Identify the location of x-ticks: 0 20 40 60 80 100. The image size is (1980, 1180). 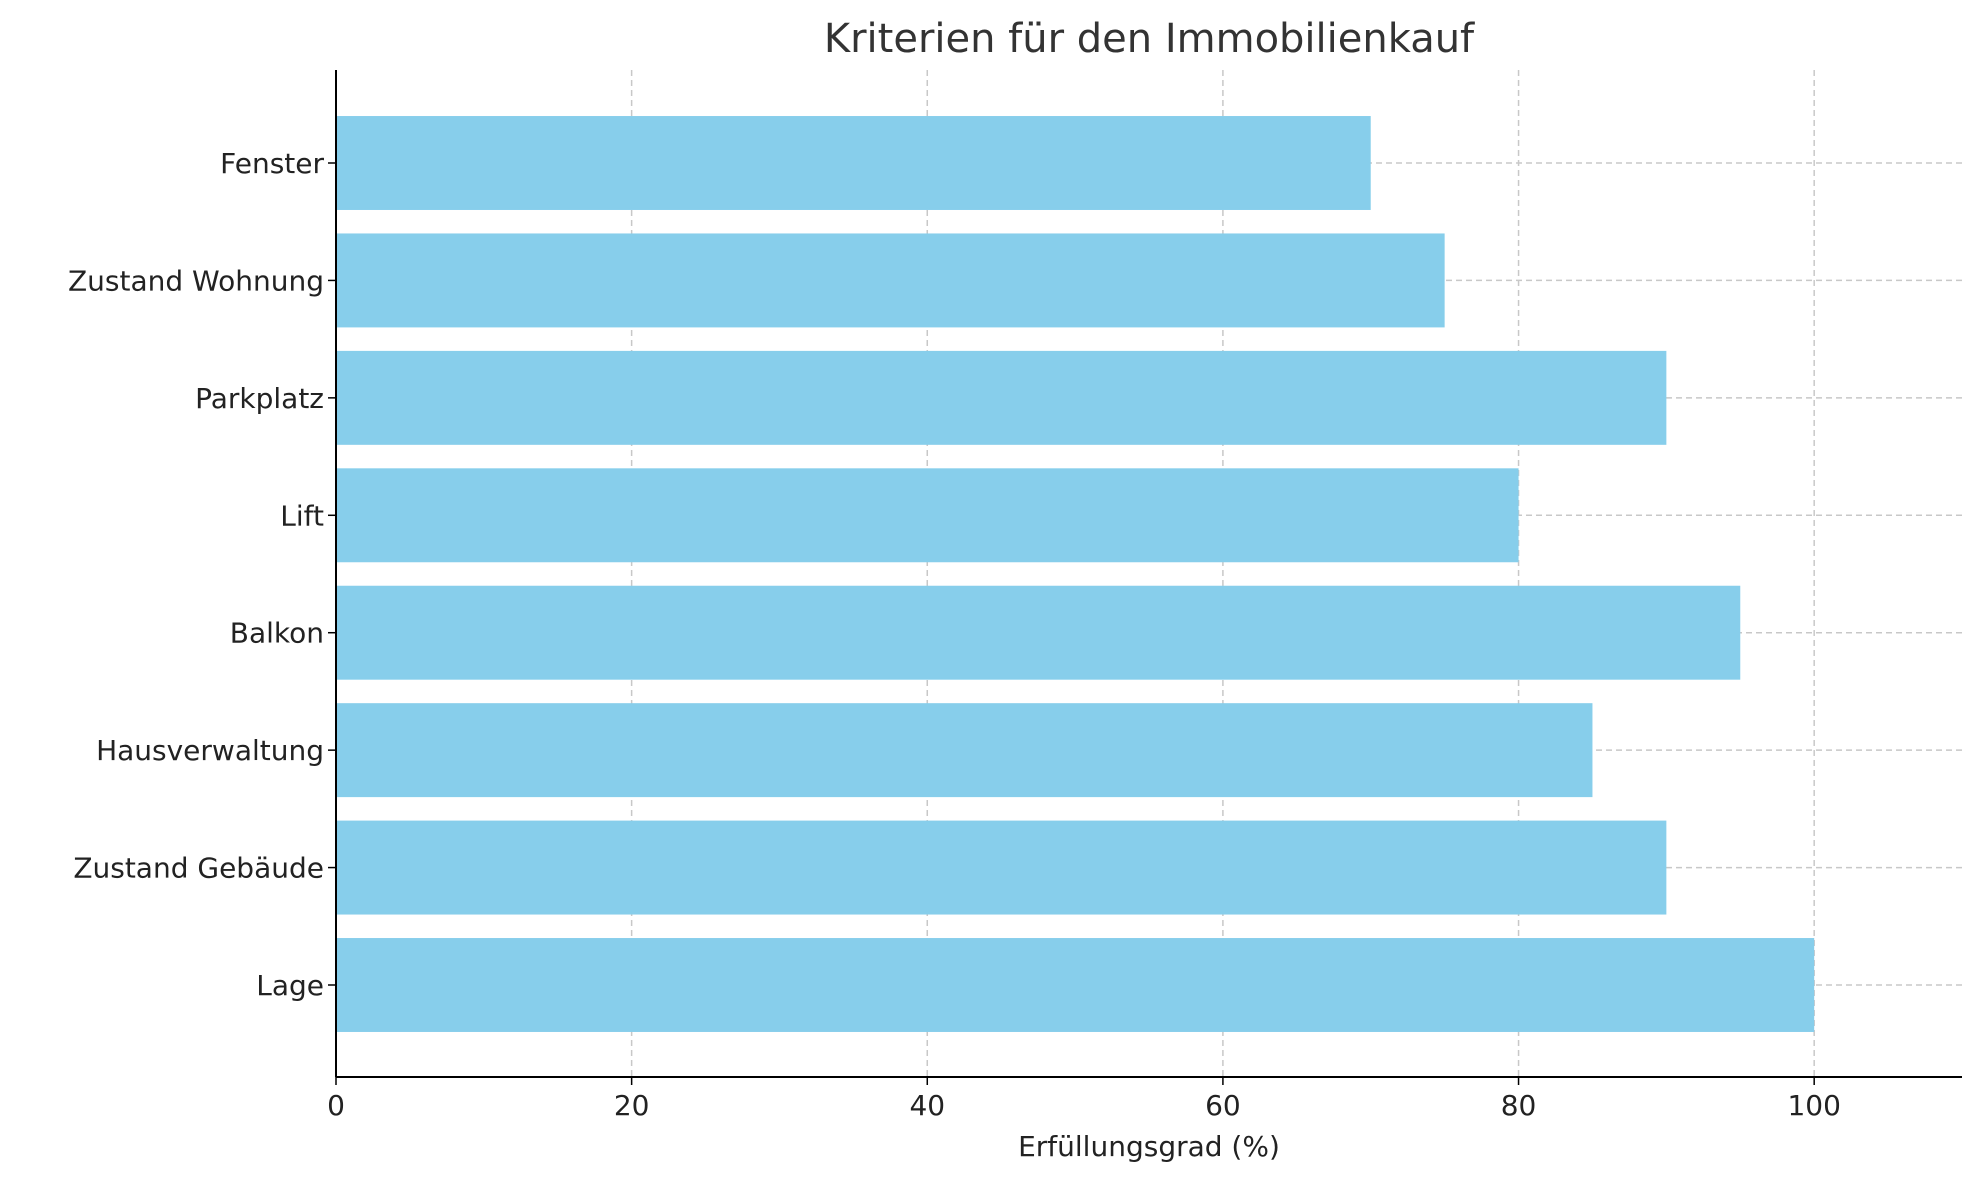
(1084, 1099).